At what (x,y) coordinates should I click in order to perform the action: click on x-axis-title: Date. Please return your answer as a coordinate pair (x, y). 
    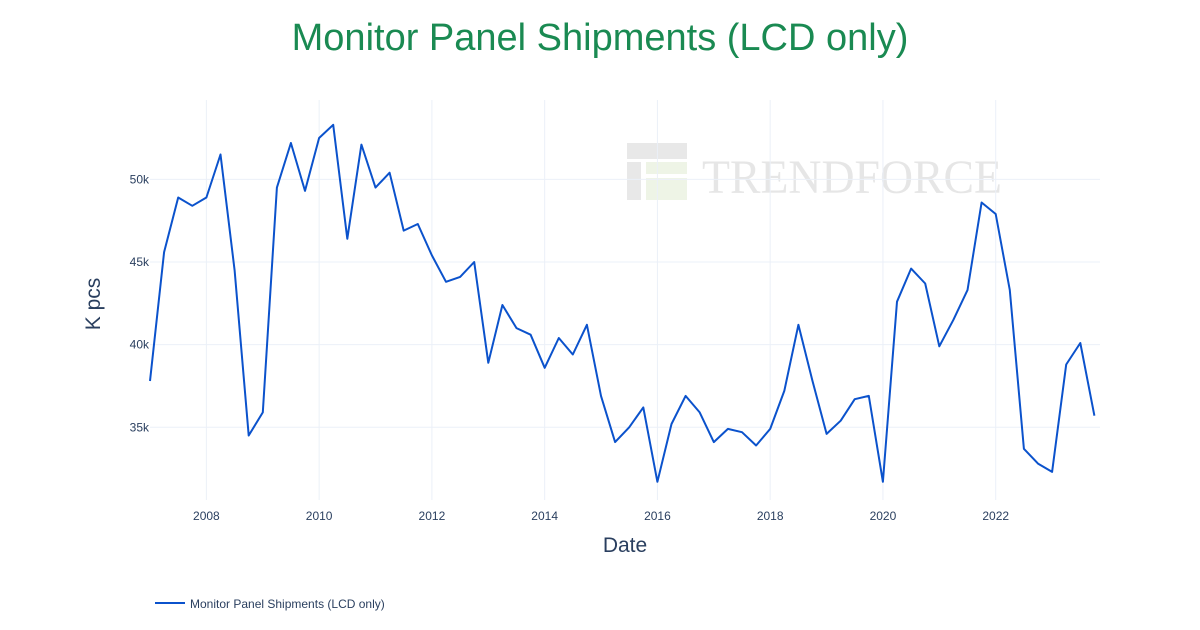
    Looking at the image, I should click on (625, 545).